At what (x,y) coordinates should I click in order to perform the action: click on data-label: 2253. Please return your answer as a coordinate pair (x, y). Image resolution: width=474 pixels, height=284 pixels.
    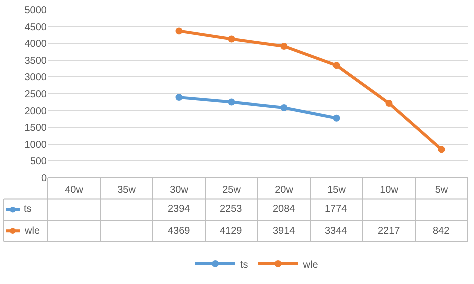
    Looking at the image, I should click on (231, 209).